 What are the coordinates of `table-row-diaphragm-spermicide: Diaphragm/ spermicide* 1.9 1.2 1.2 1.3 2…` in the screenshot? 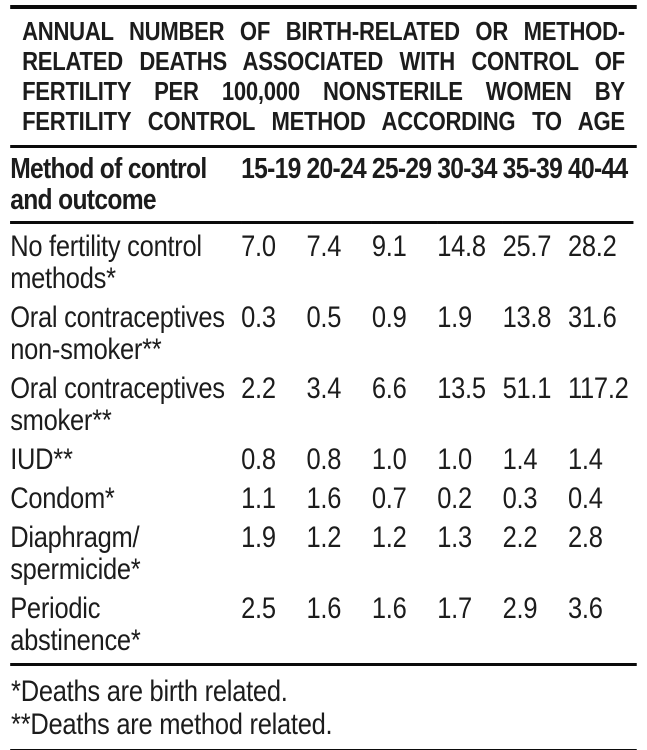 It's located at (321, 550).